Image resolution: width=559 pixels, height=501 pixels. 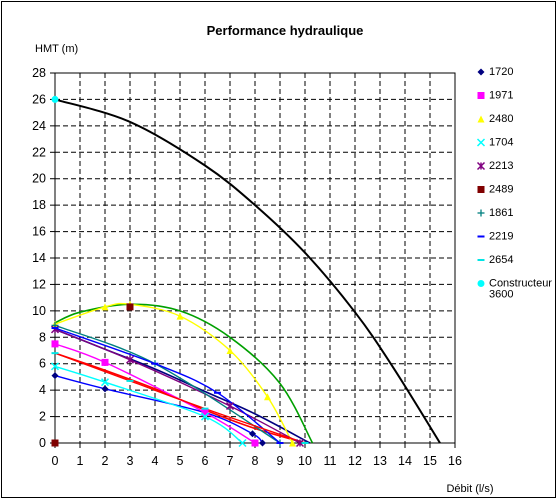 I want to click on x-tick-label: 8, so click(x=255, y=461).